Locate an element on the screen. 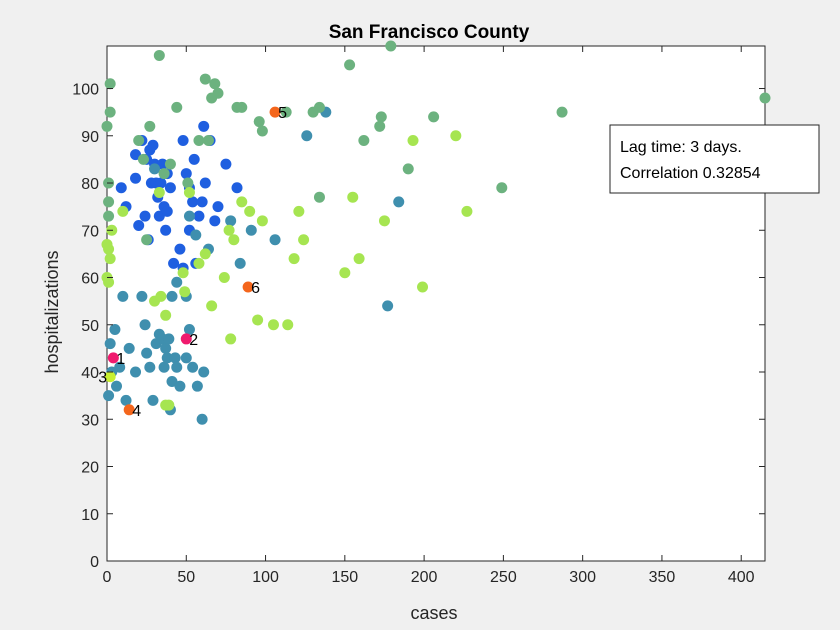 The image size is (840, 630). y-tick-label-20: 20 is located at coordinates (90, 468).